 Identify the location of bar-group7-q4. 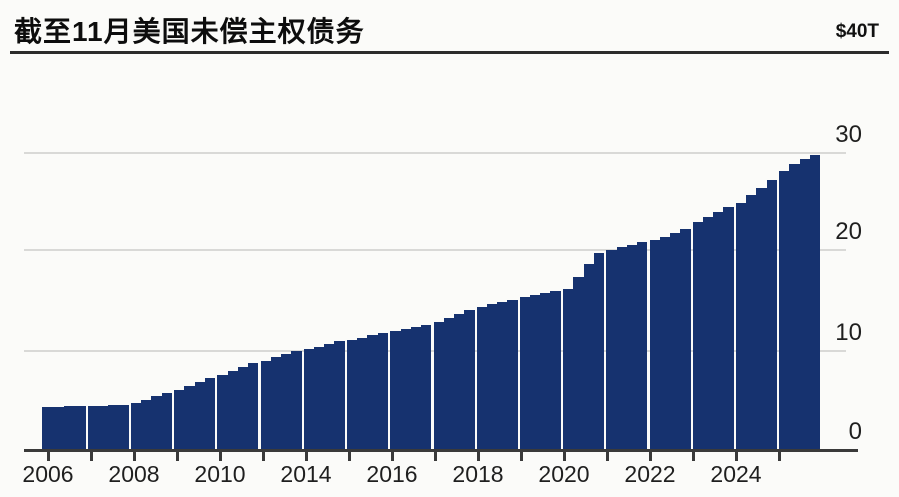
(383, 391).